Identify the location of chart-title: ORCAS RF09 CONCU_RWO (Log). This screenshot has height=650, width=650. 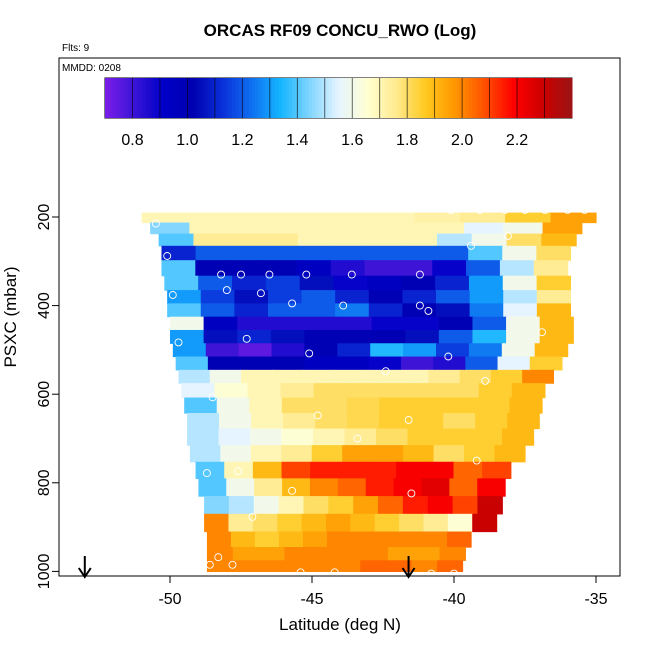
(340, 30).